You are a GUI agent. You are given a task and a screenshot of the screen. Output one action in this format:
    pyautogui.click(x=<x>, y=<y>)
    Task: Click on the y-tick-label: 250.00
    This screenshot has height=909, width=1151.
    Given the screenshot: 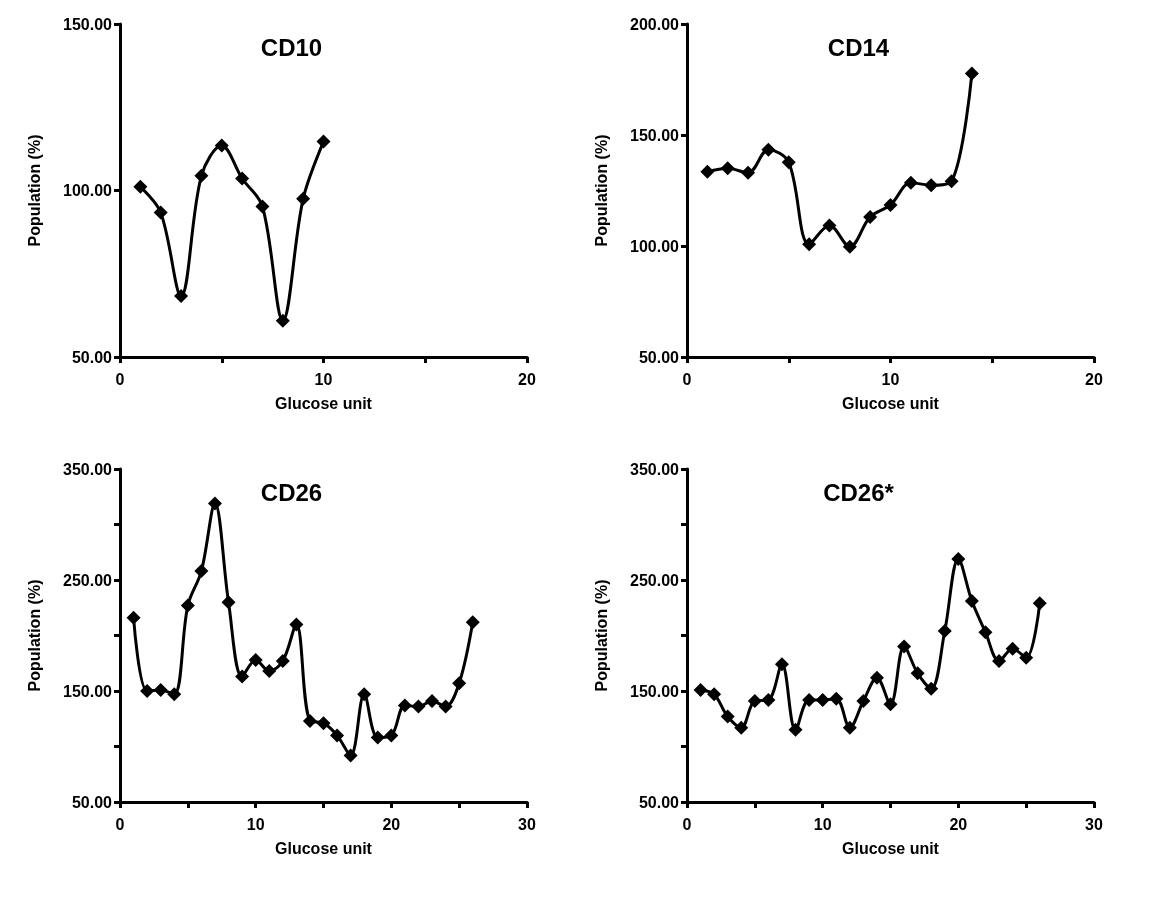 What is the action you would take?
    pyautogui.click(x=655, y=580)
    